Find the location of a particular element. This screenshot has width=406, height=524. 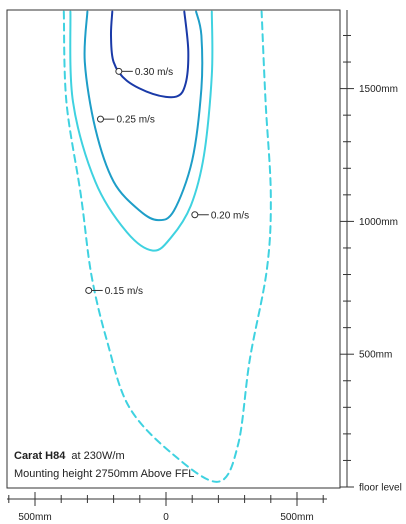

label-0-20-m-s: 0.20 m/s is located at coordinates (230, 215).